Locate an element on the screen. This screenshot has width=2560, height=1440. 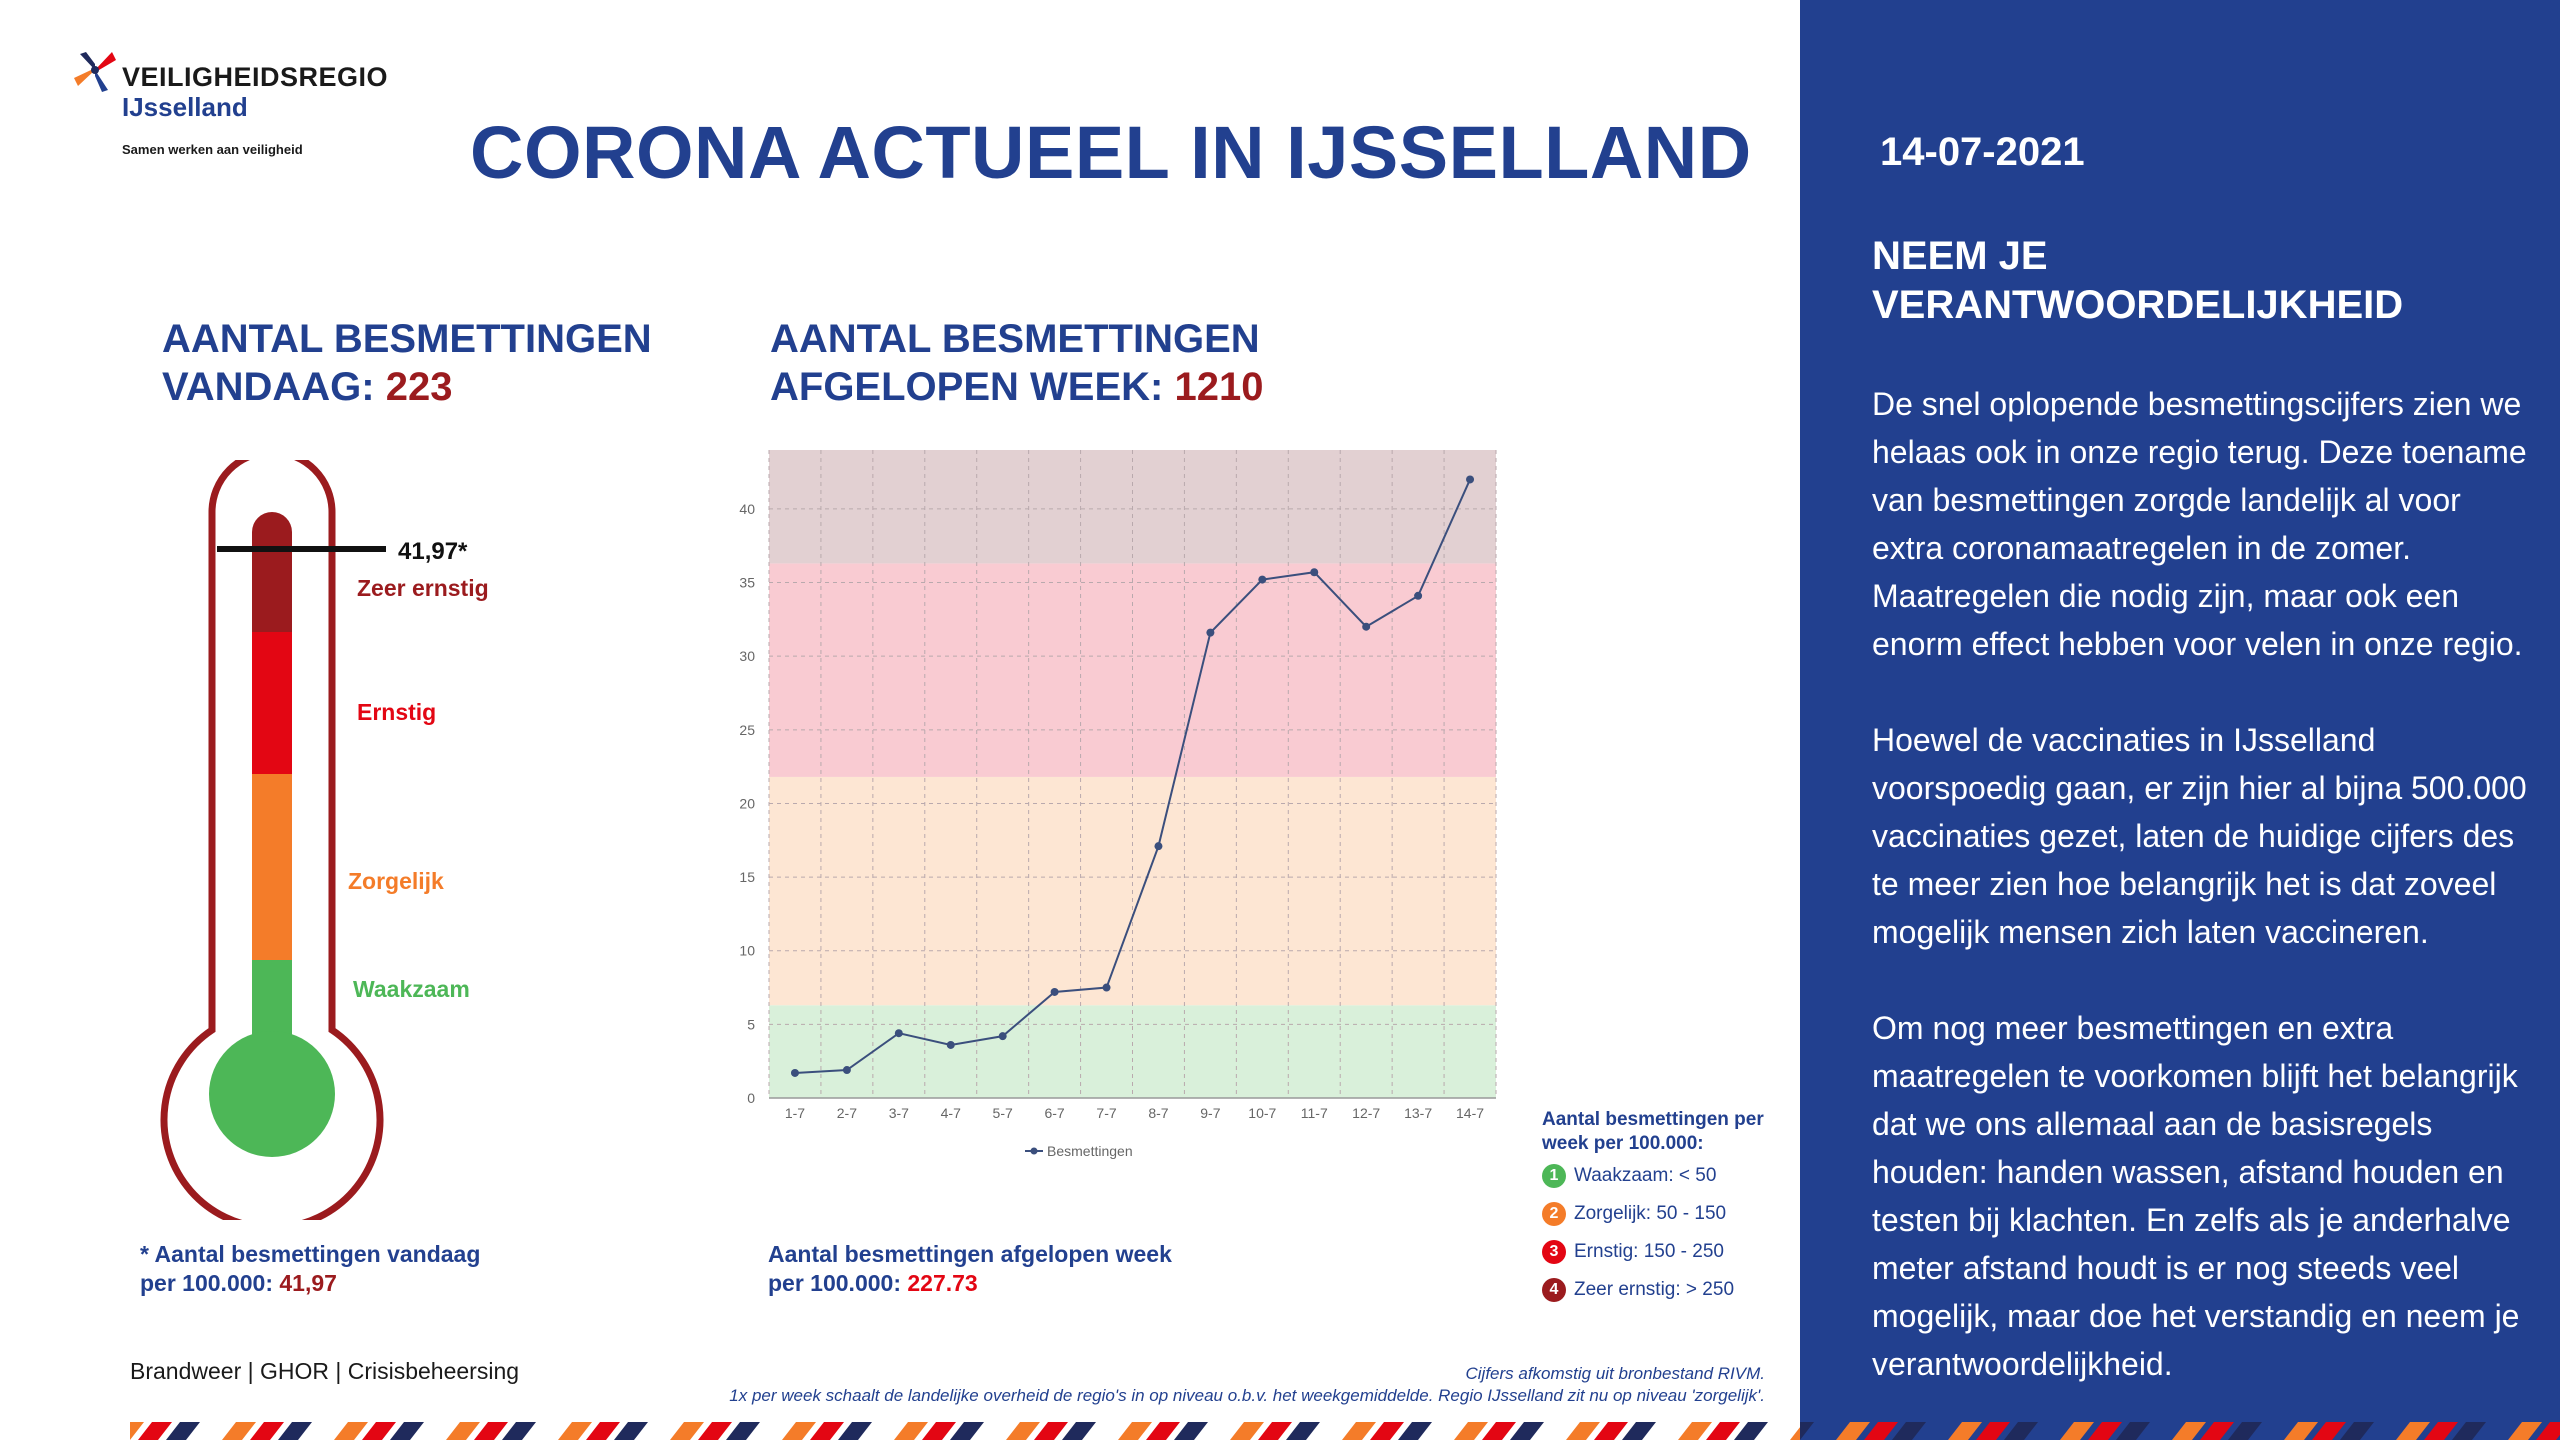
level-zeer-ernstig-bar is located at coordinates (272, 572).